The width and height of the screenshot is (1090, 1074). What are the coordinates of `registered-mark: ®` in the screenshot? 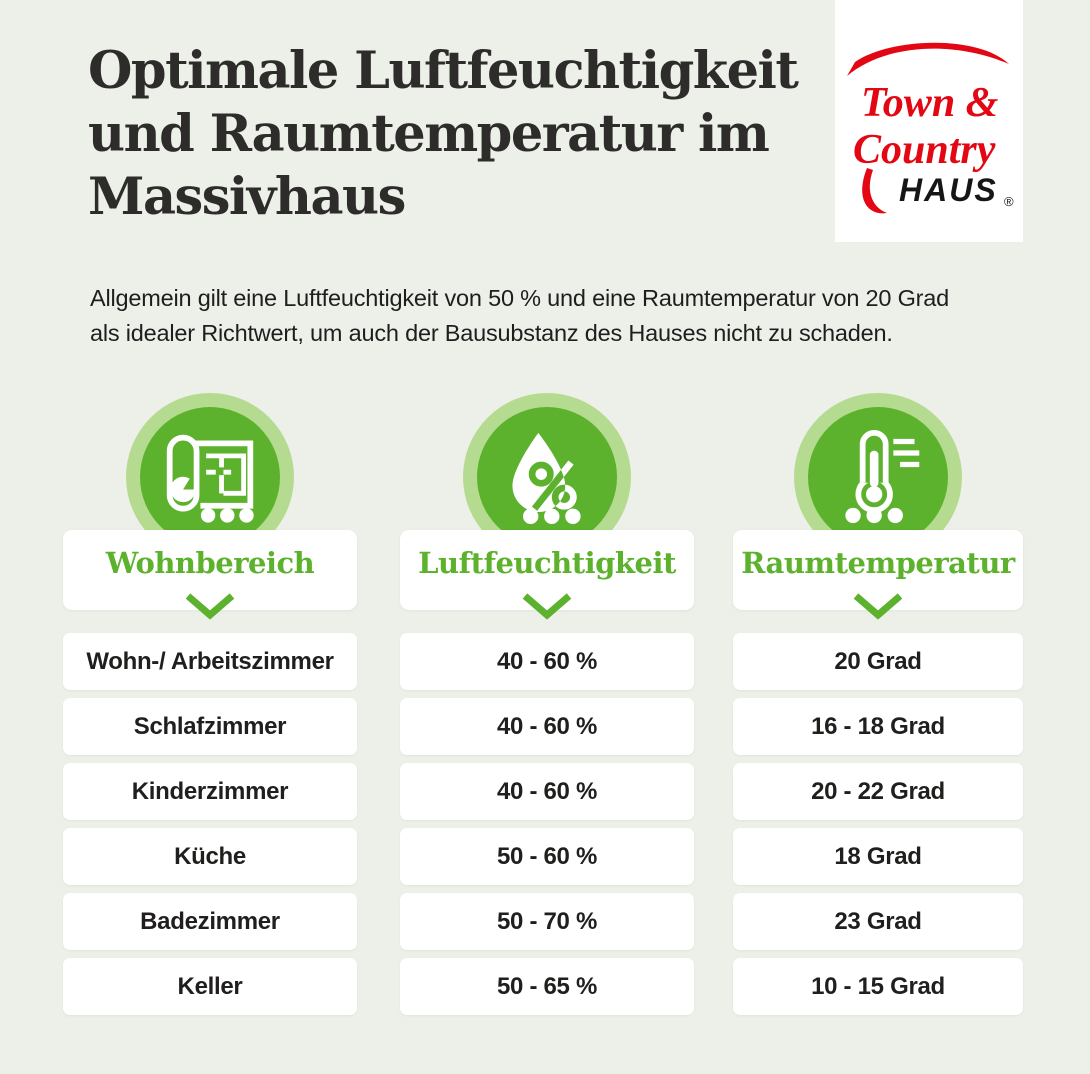 It's located at (1009, 201).